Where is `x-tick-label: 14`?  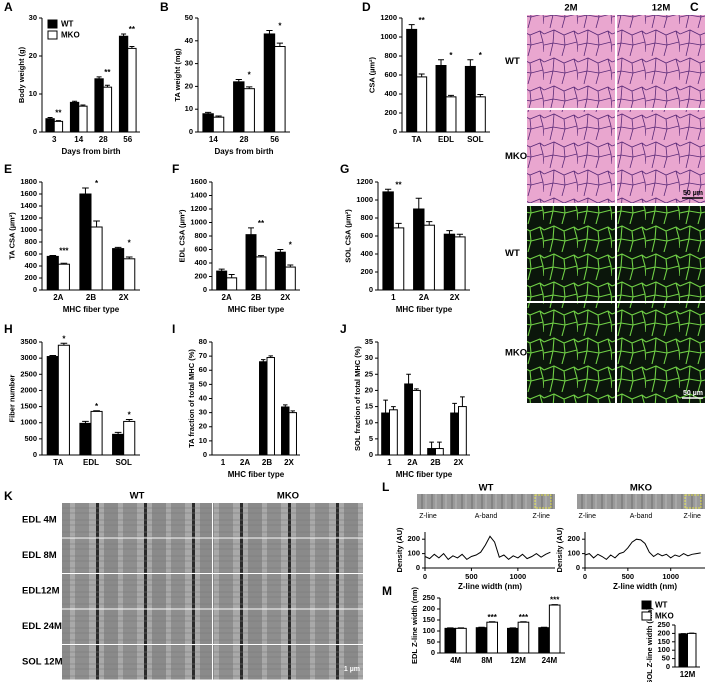
x-tick-label: 14 is located at coordinates (78, 139).